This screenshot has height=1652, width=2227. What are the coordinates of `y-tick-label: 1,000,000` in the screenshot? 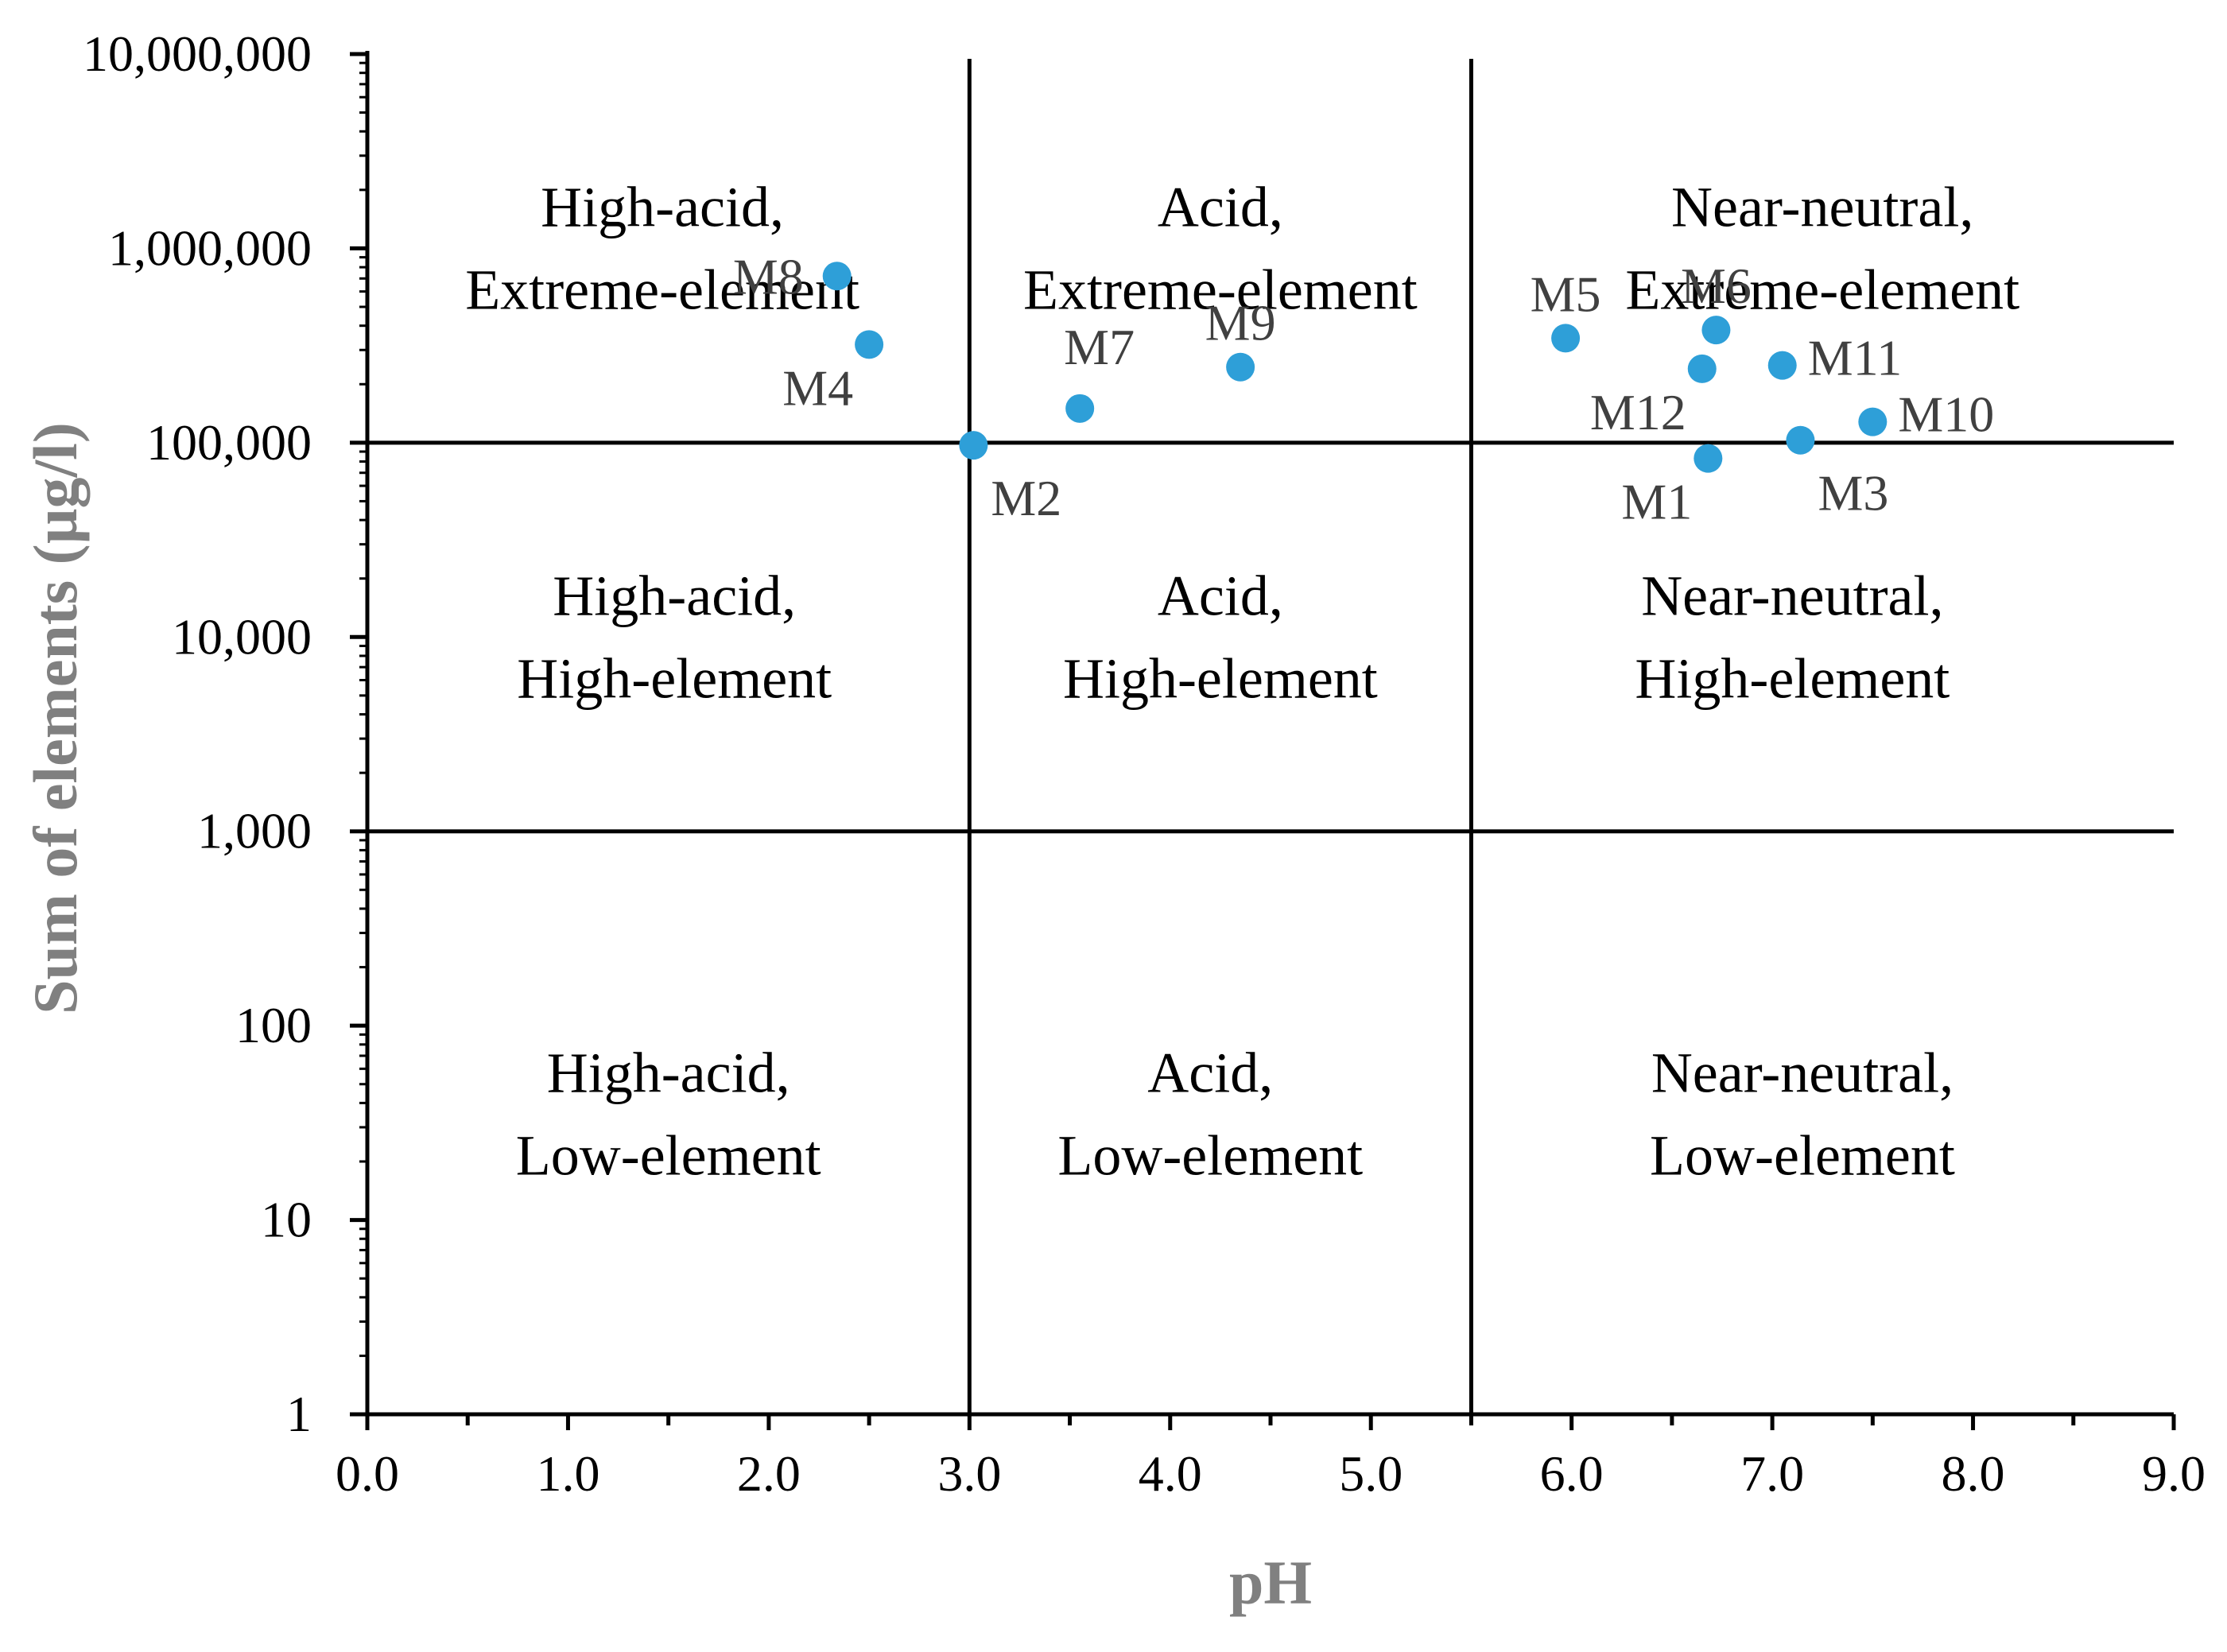 It's located at (210, 247).